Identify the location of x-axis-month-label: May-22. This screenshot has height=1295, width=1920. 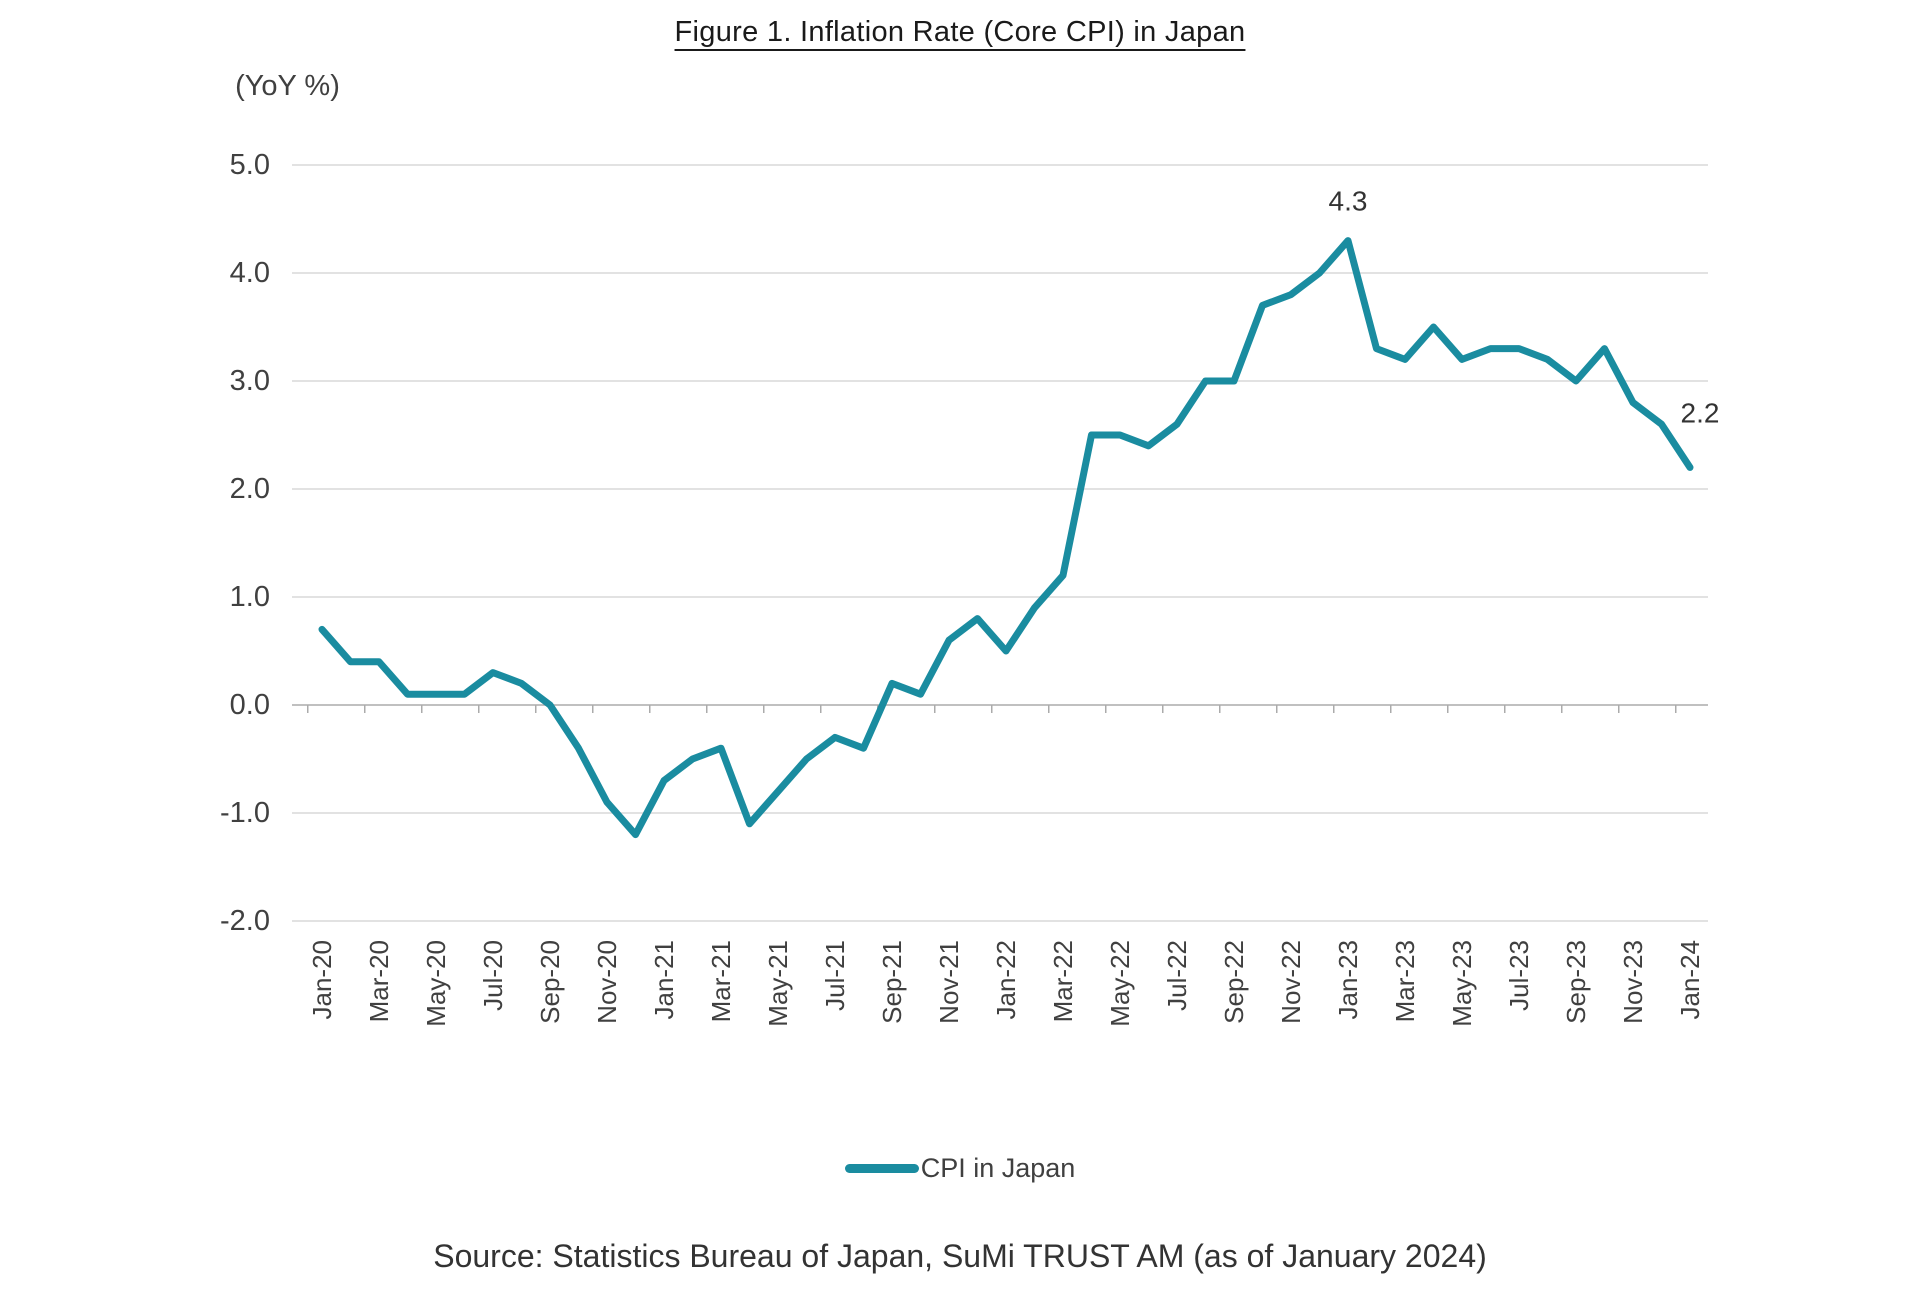
(1120, 983).